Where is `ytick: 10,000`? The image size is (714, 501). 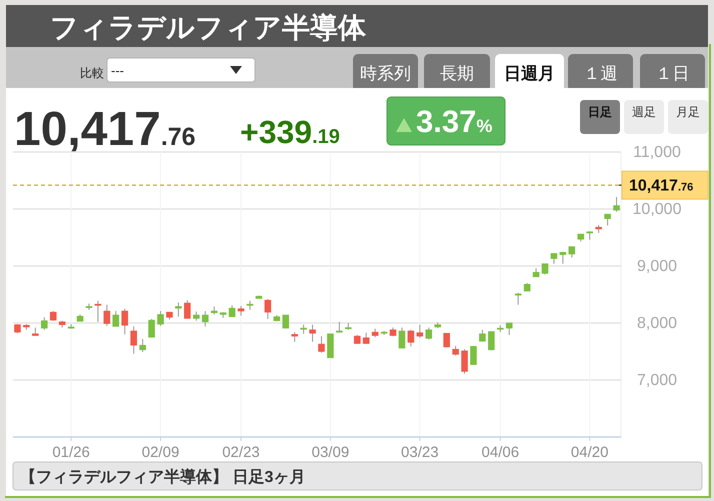 ytick: 10,000 is located at coordinates (657, 209).